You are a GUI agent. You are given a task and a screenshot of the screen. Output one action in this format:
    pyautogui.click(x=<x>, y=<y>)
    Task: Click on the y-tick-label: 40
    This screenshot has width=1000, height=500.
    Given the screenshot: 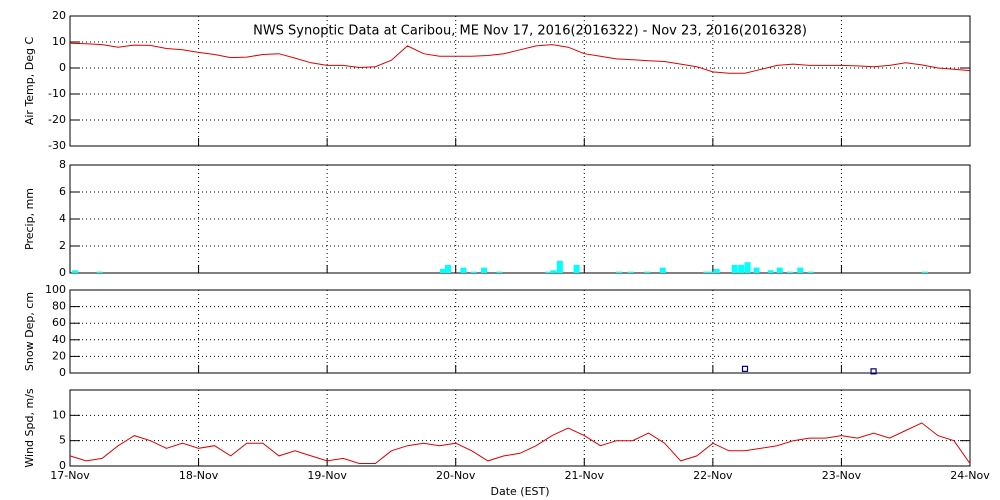 What is the action you would take?
    pyautogui.click(x=59, y=339)
    